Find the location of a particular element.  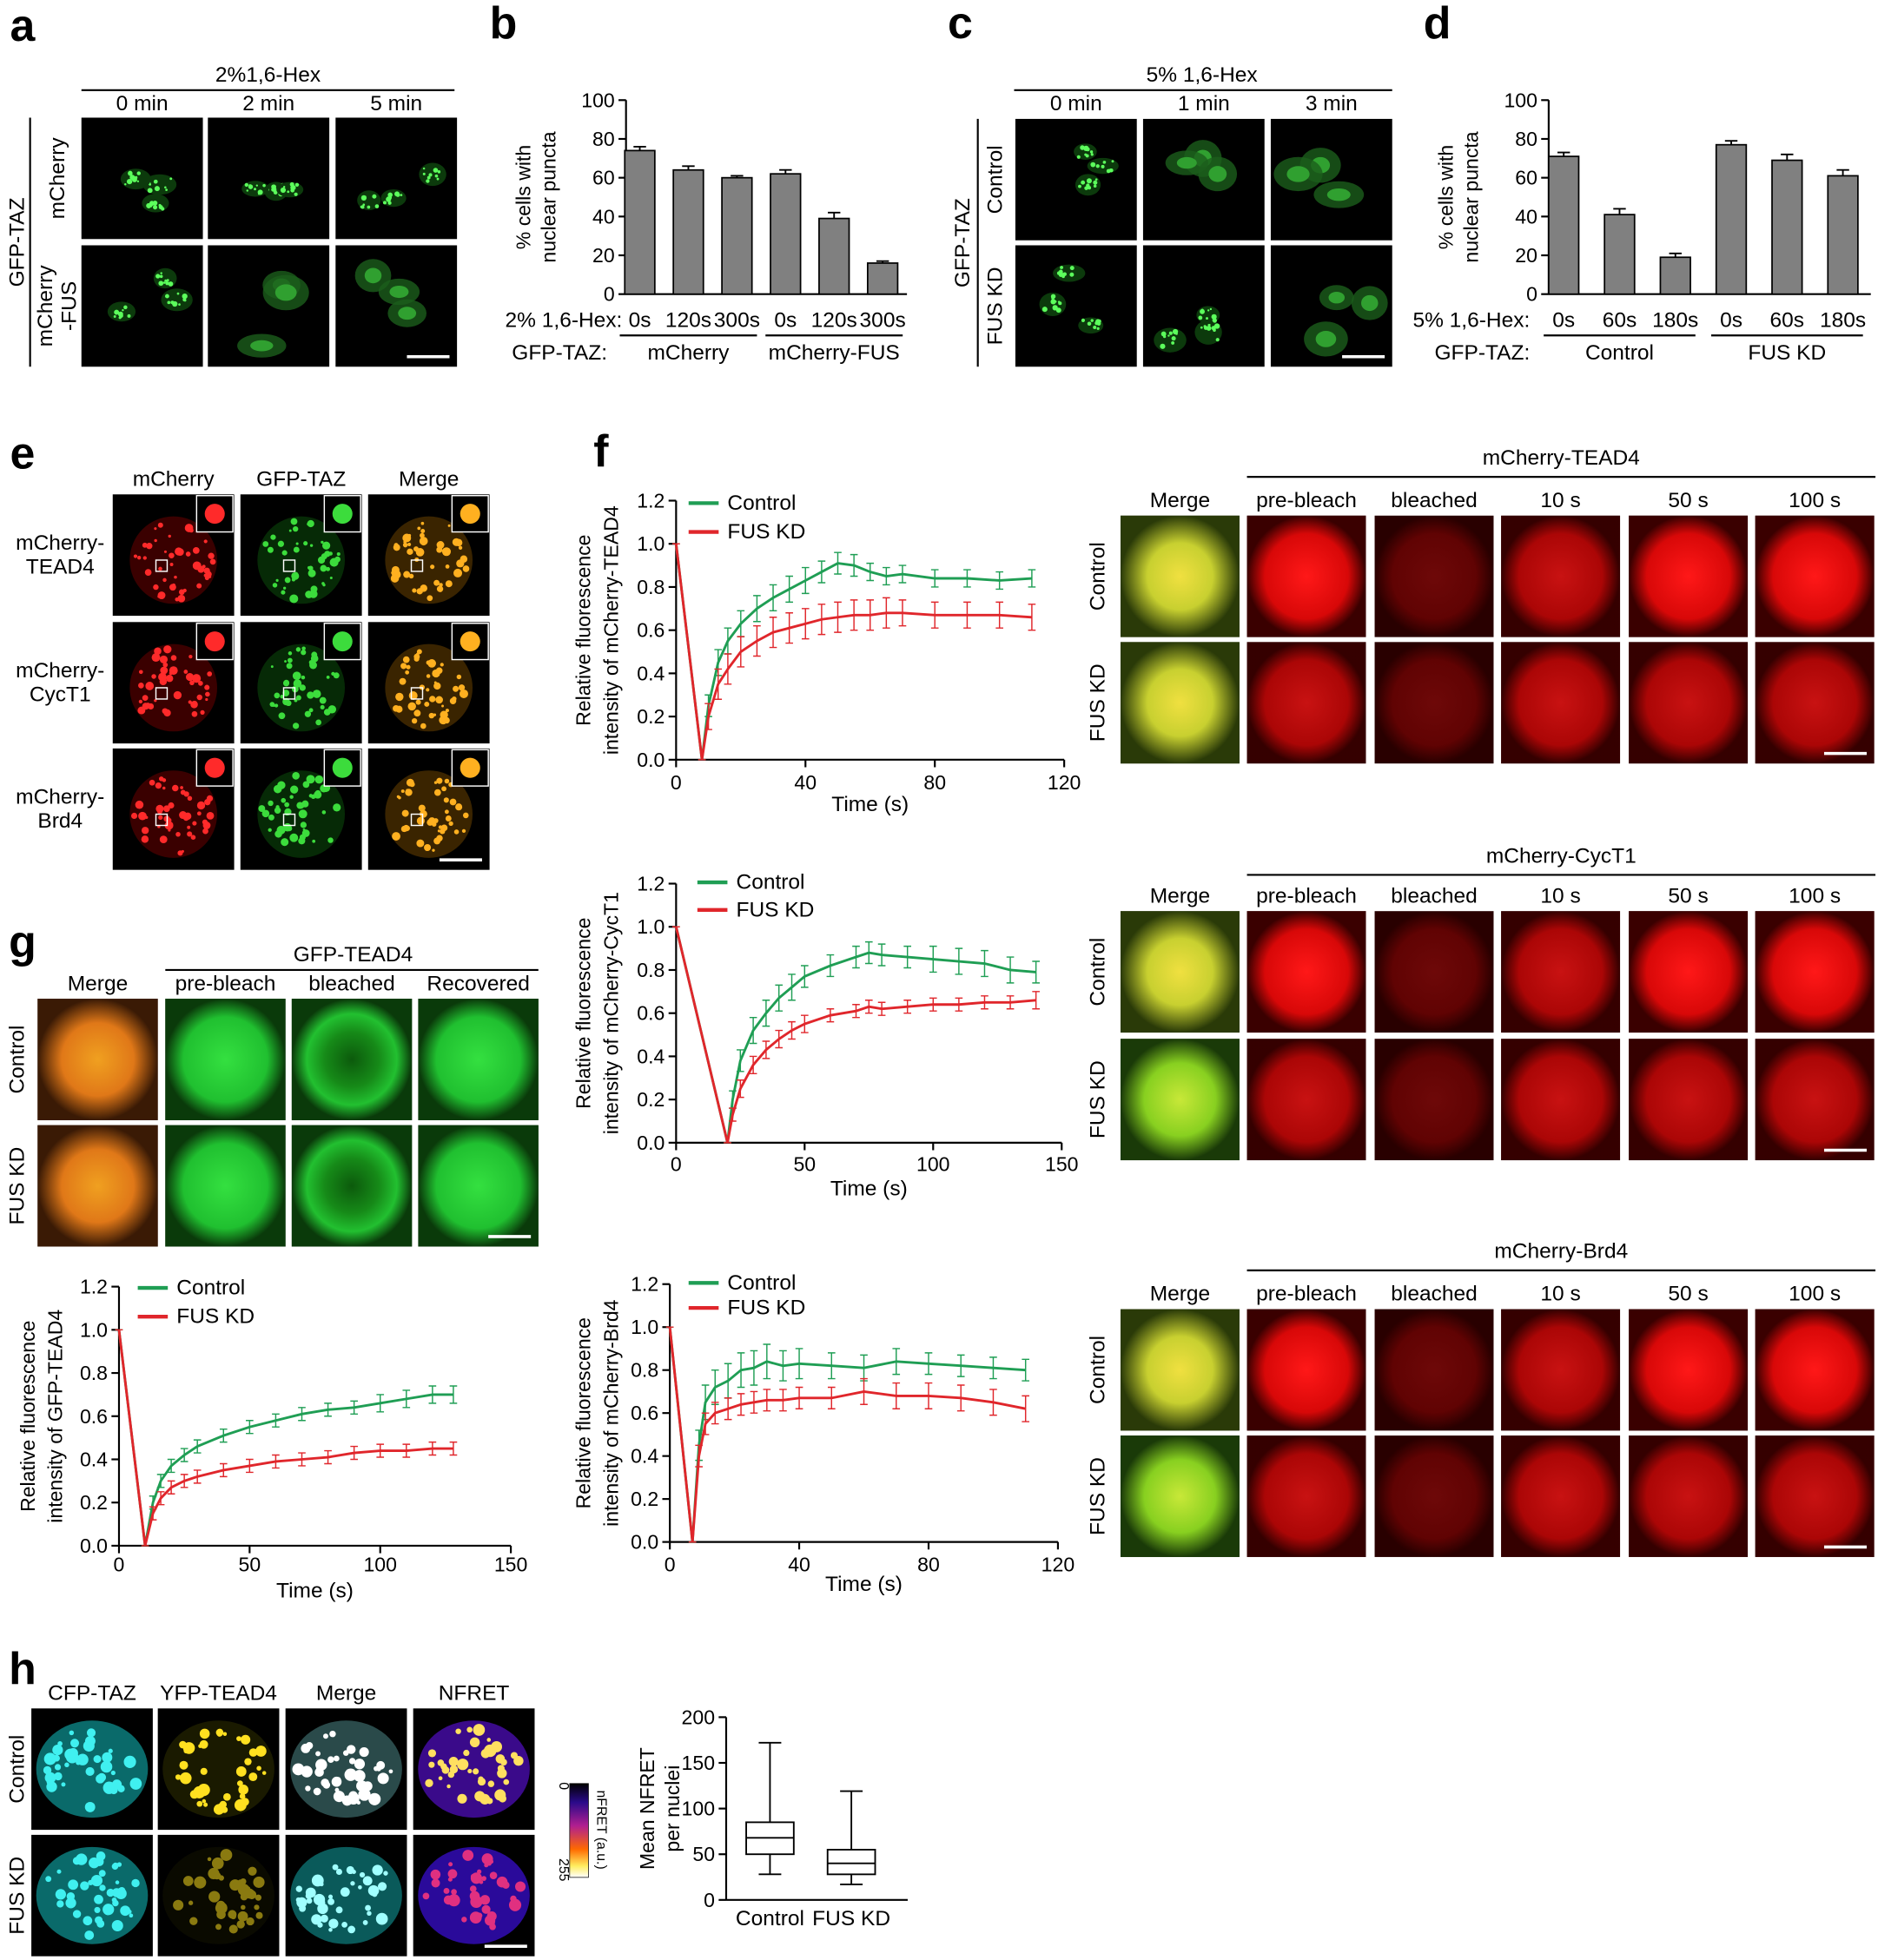

y-axis-label: nuclear puncta is located at coordinates (548, 197).